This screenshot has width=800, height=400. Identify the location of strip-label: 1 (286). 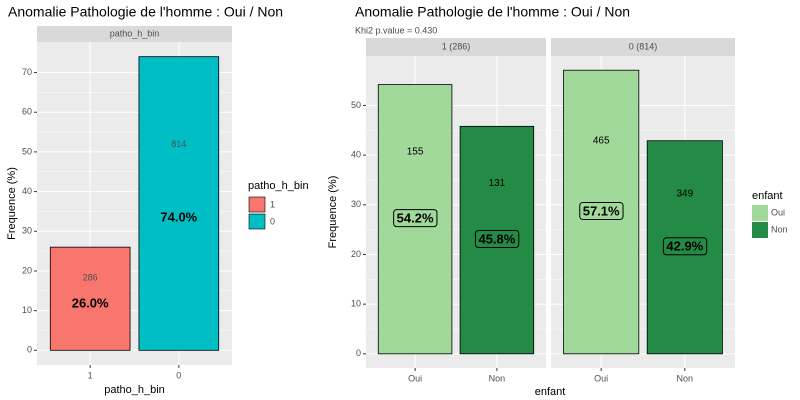
(456, 46).